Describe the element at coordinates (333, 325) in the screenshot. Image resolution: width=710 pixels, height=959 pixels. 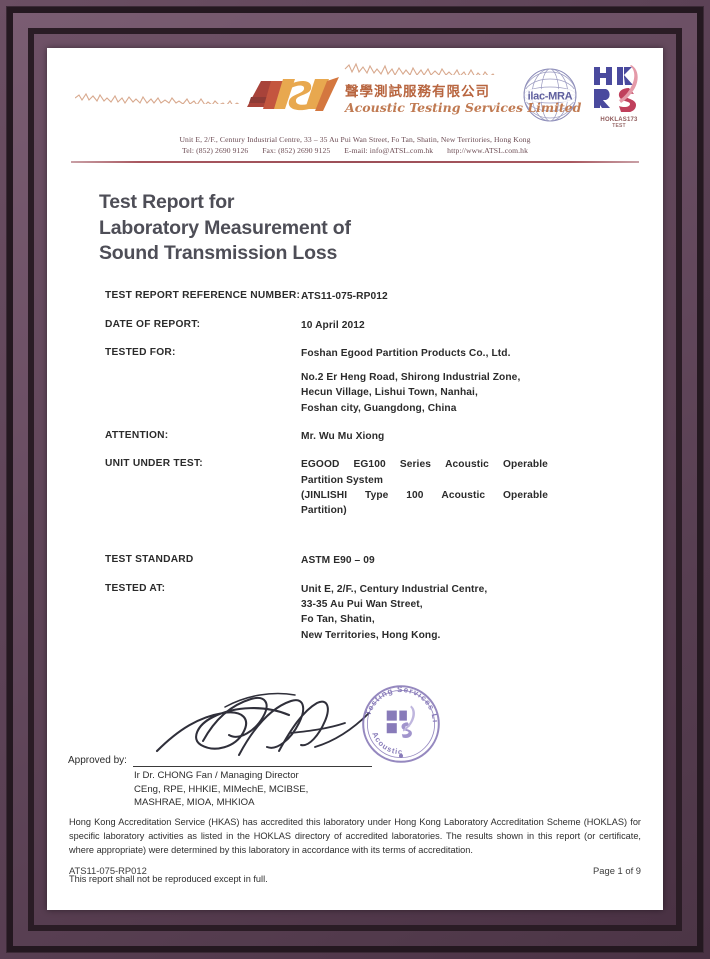
I see `date-value: 10 April 2012` at that location.